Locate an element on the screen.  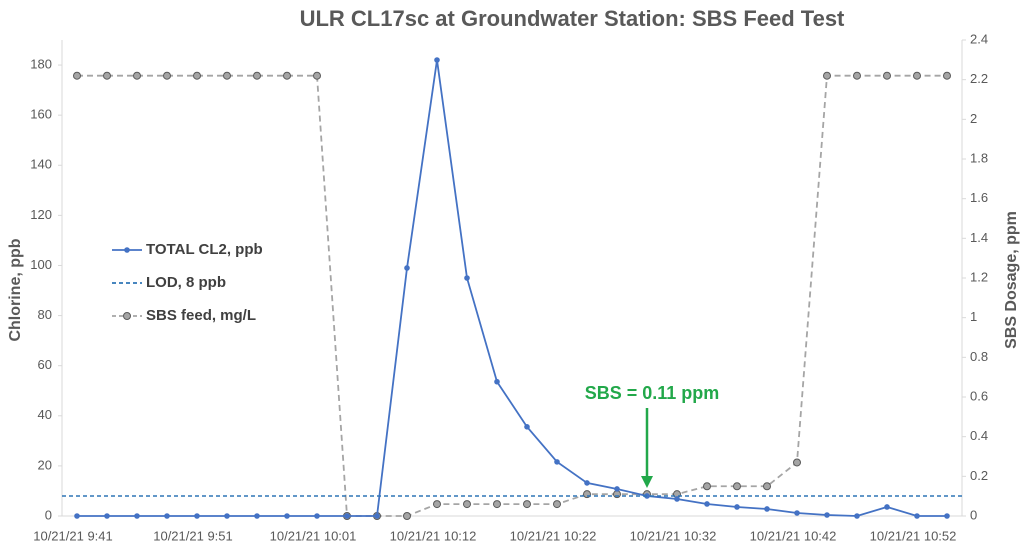
y2-axis-title: SBS Dosage, ppm is located at coordinates (1011, 280).